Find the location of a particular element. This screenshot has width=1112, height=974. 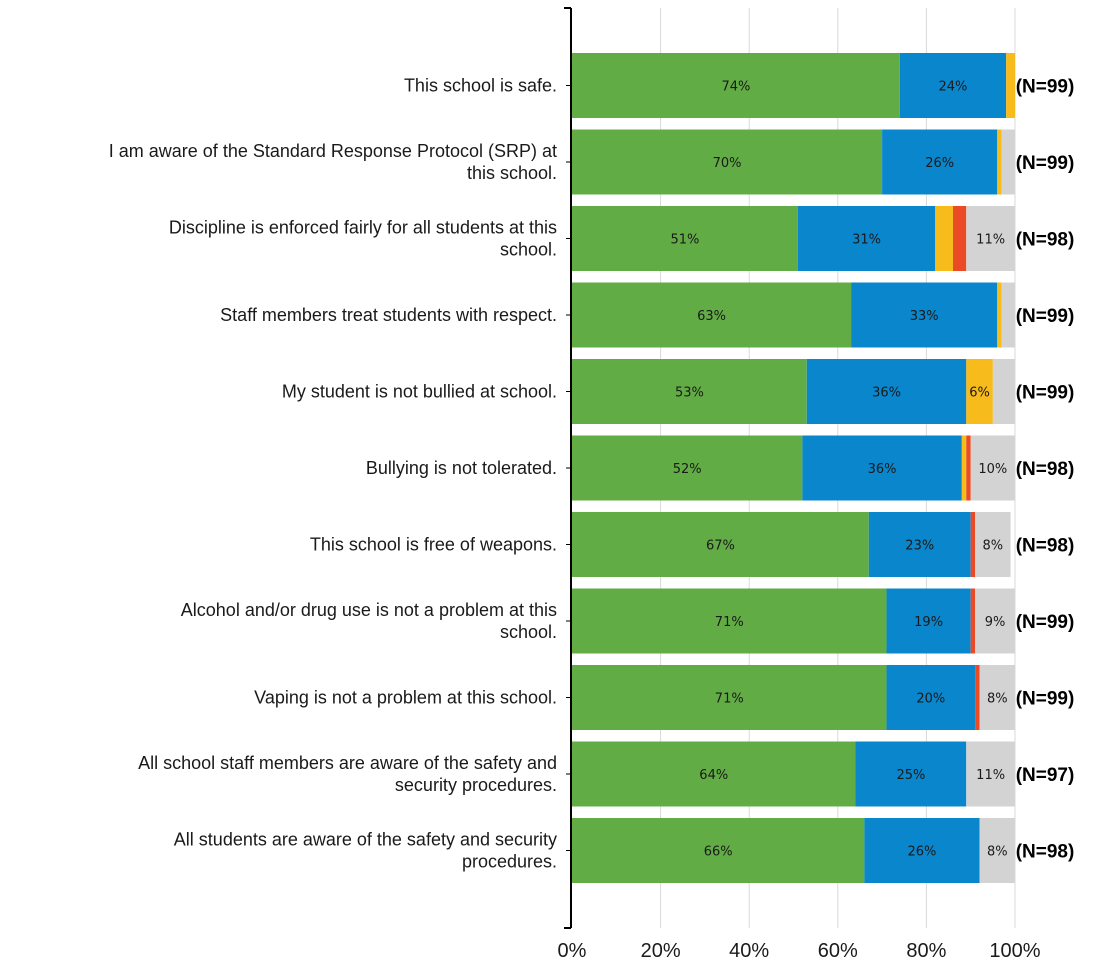

x-tick-label: 20% is located at coordinates (661, 951).